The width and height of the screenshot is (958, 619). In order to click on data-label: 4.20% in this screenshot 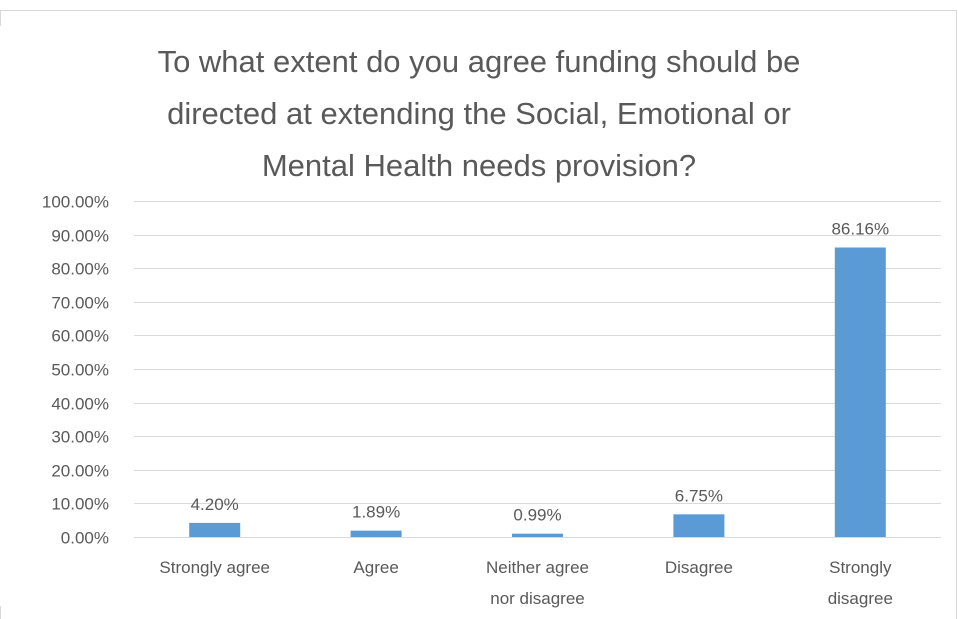, I will do `click(215, 504)`.